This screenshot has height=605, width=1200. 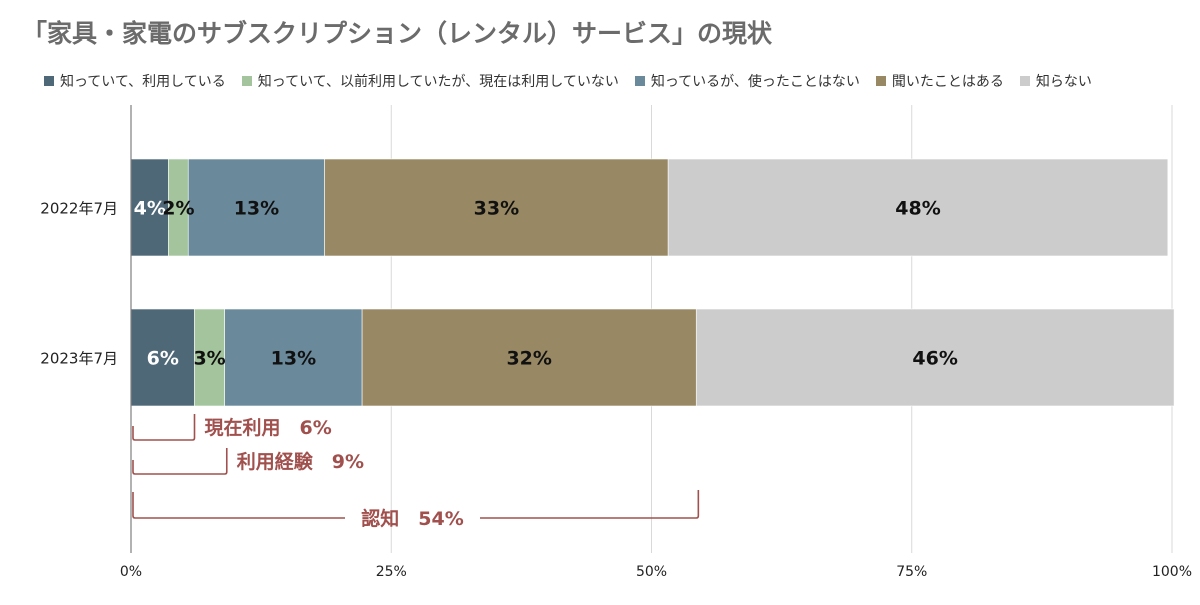 I want to click on x-tick-label: 50%, so click(x=651, y=572).